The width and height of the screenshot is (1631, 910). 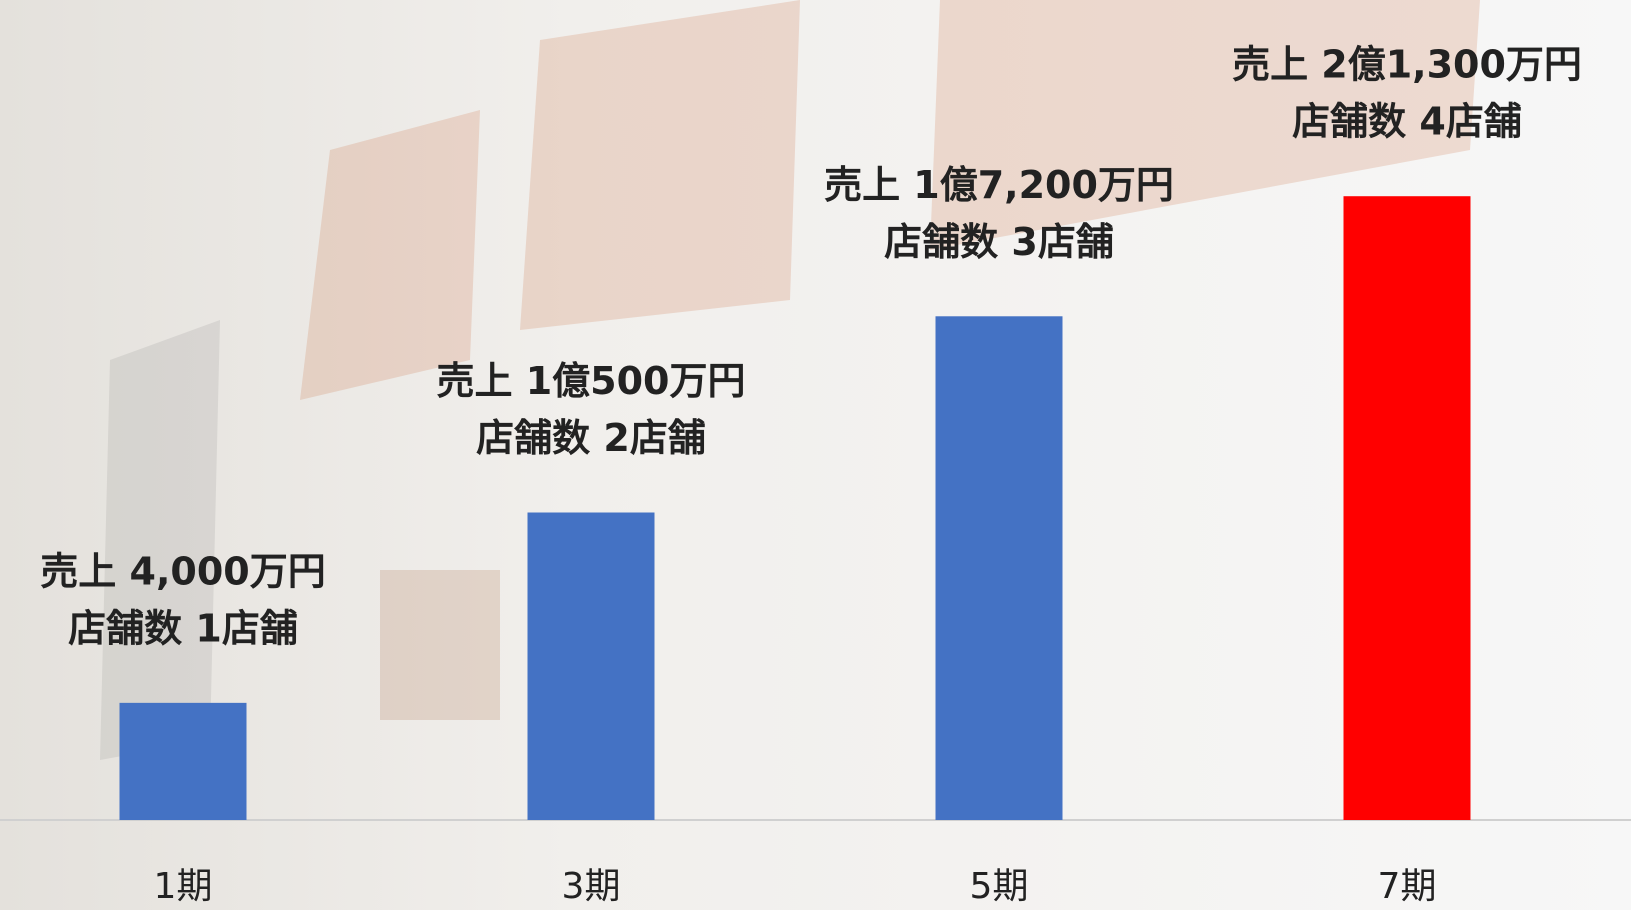 What do you see at coordinates (1407, 886) in the screenshot?
I see `x-tick-label: 7期` at bounding box center [1407, 886].